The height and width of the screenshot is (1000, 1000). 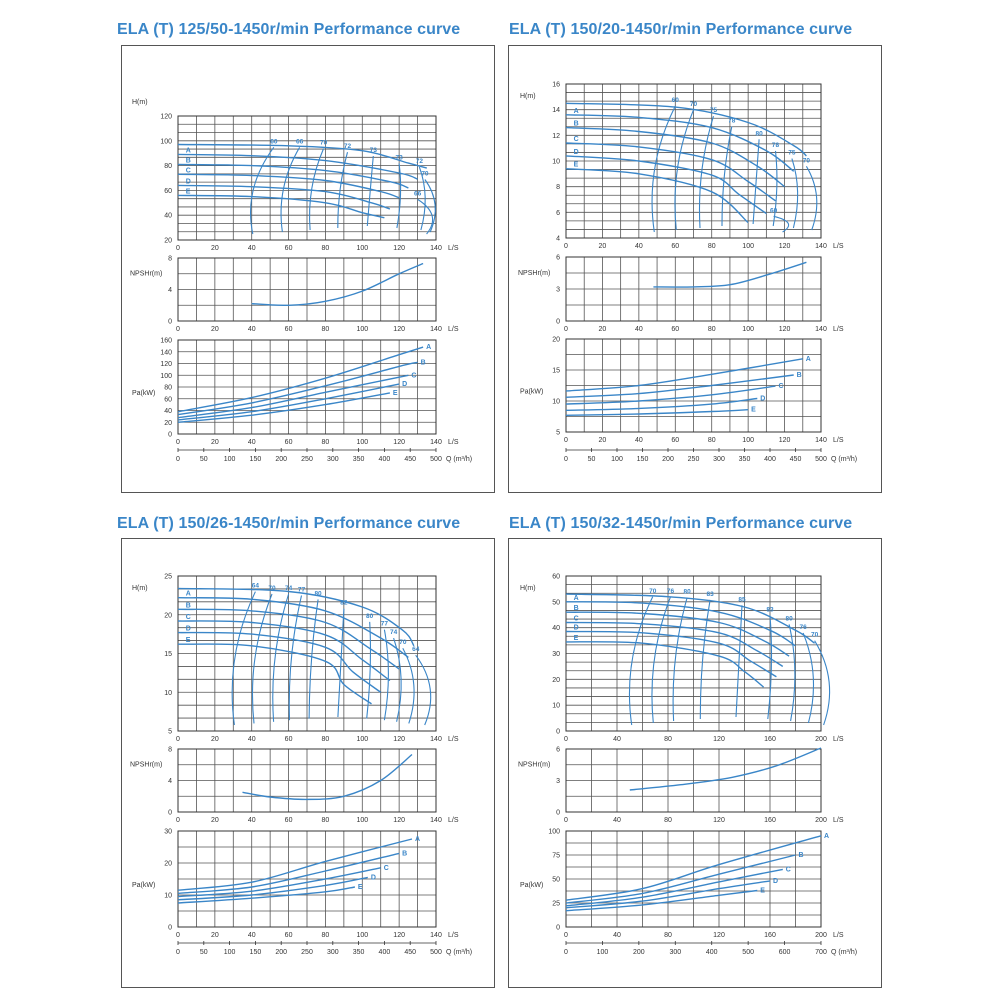 I want to click on npsh-curve, so click(x=337, y=284).